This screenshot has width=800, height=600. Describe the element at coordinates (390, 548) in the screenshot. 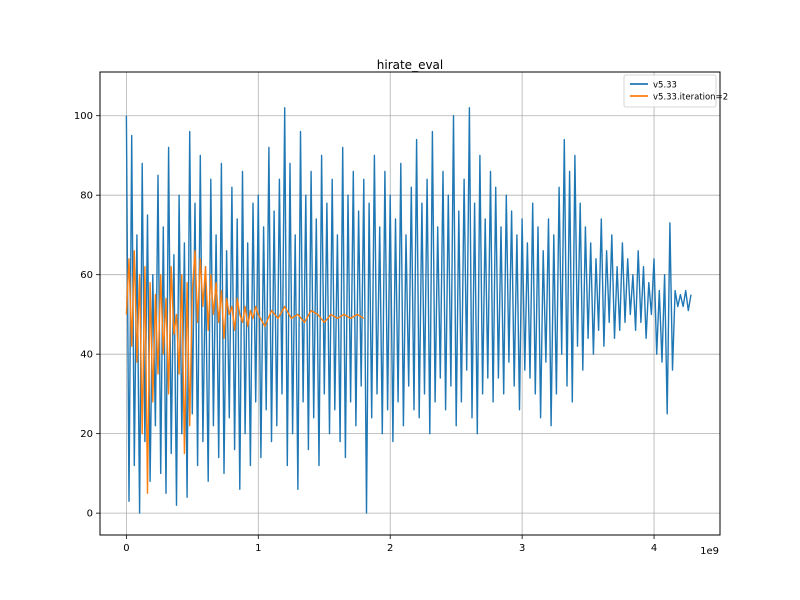

I see `x-tick-label: 2` at that location.